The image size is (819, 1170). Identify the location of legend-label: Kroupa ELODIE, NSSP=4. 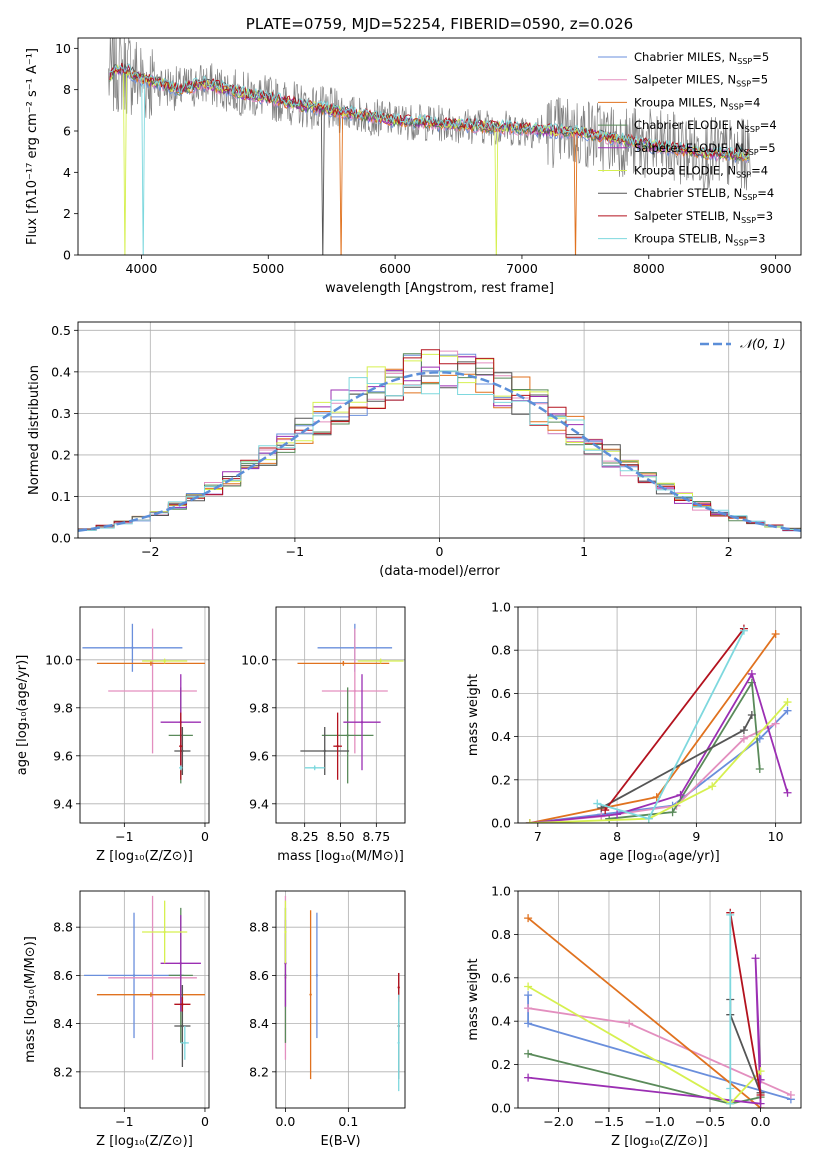
(701, 172).